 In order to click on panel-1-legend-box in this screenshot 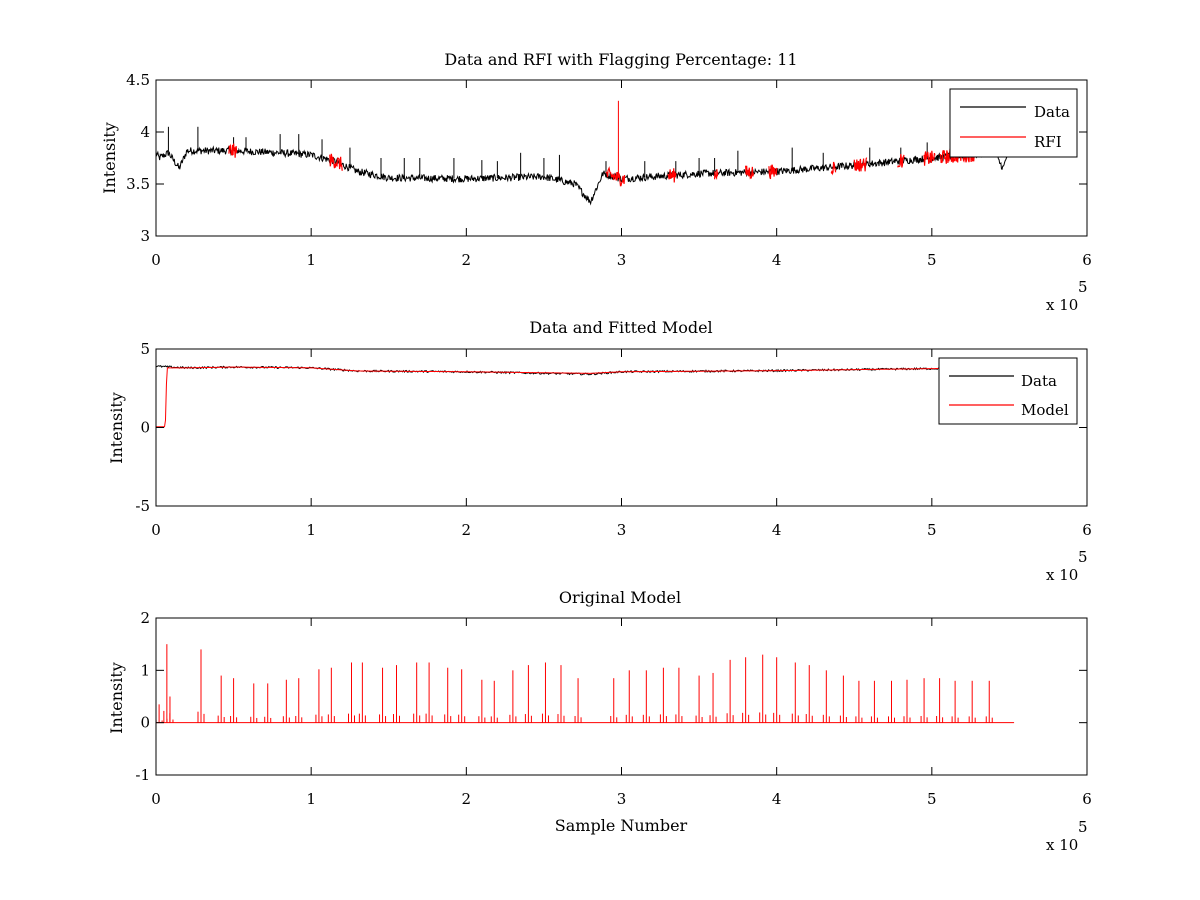, I will do `click(1013, 123)`.